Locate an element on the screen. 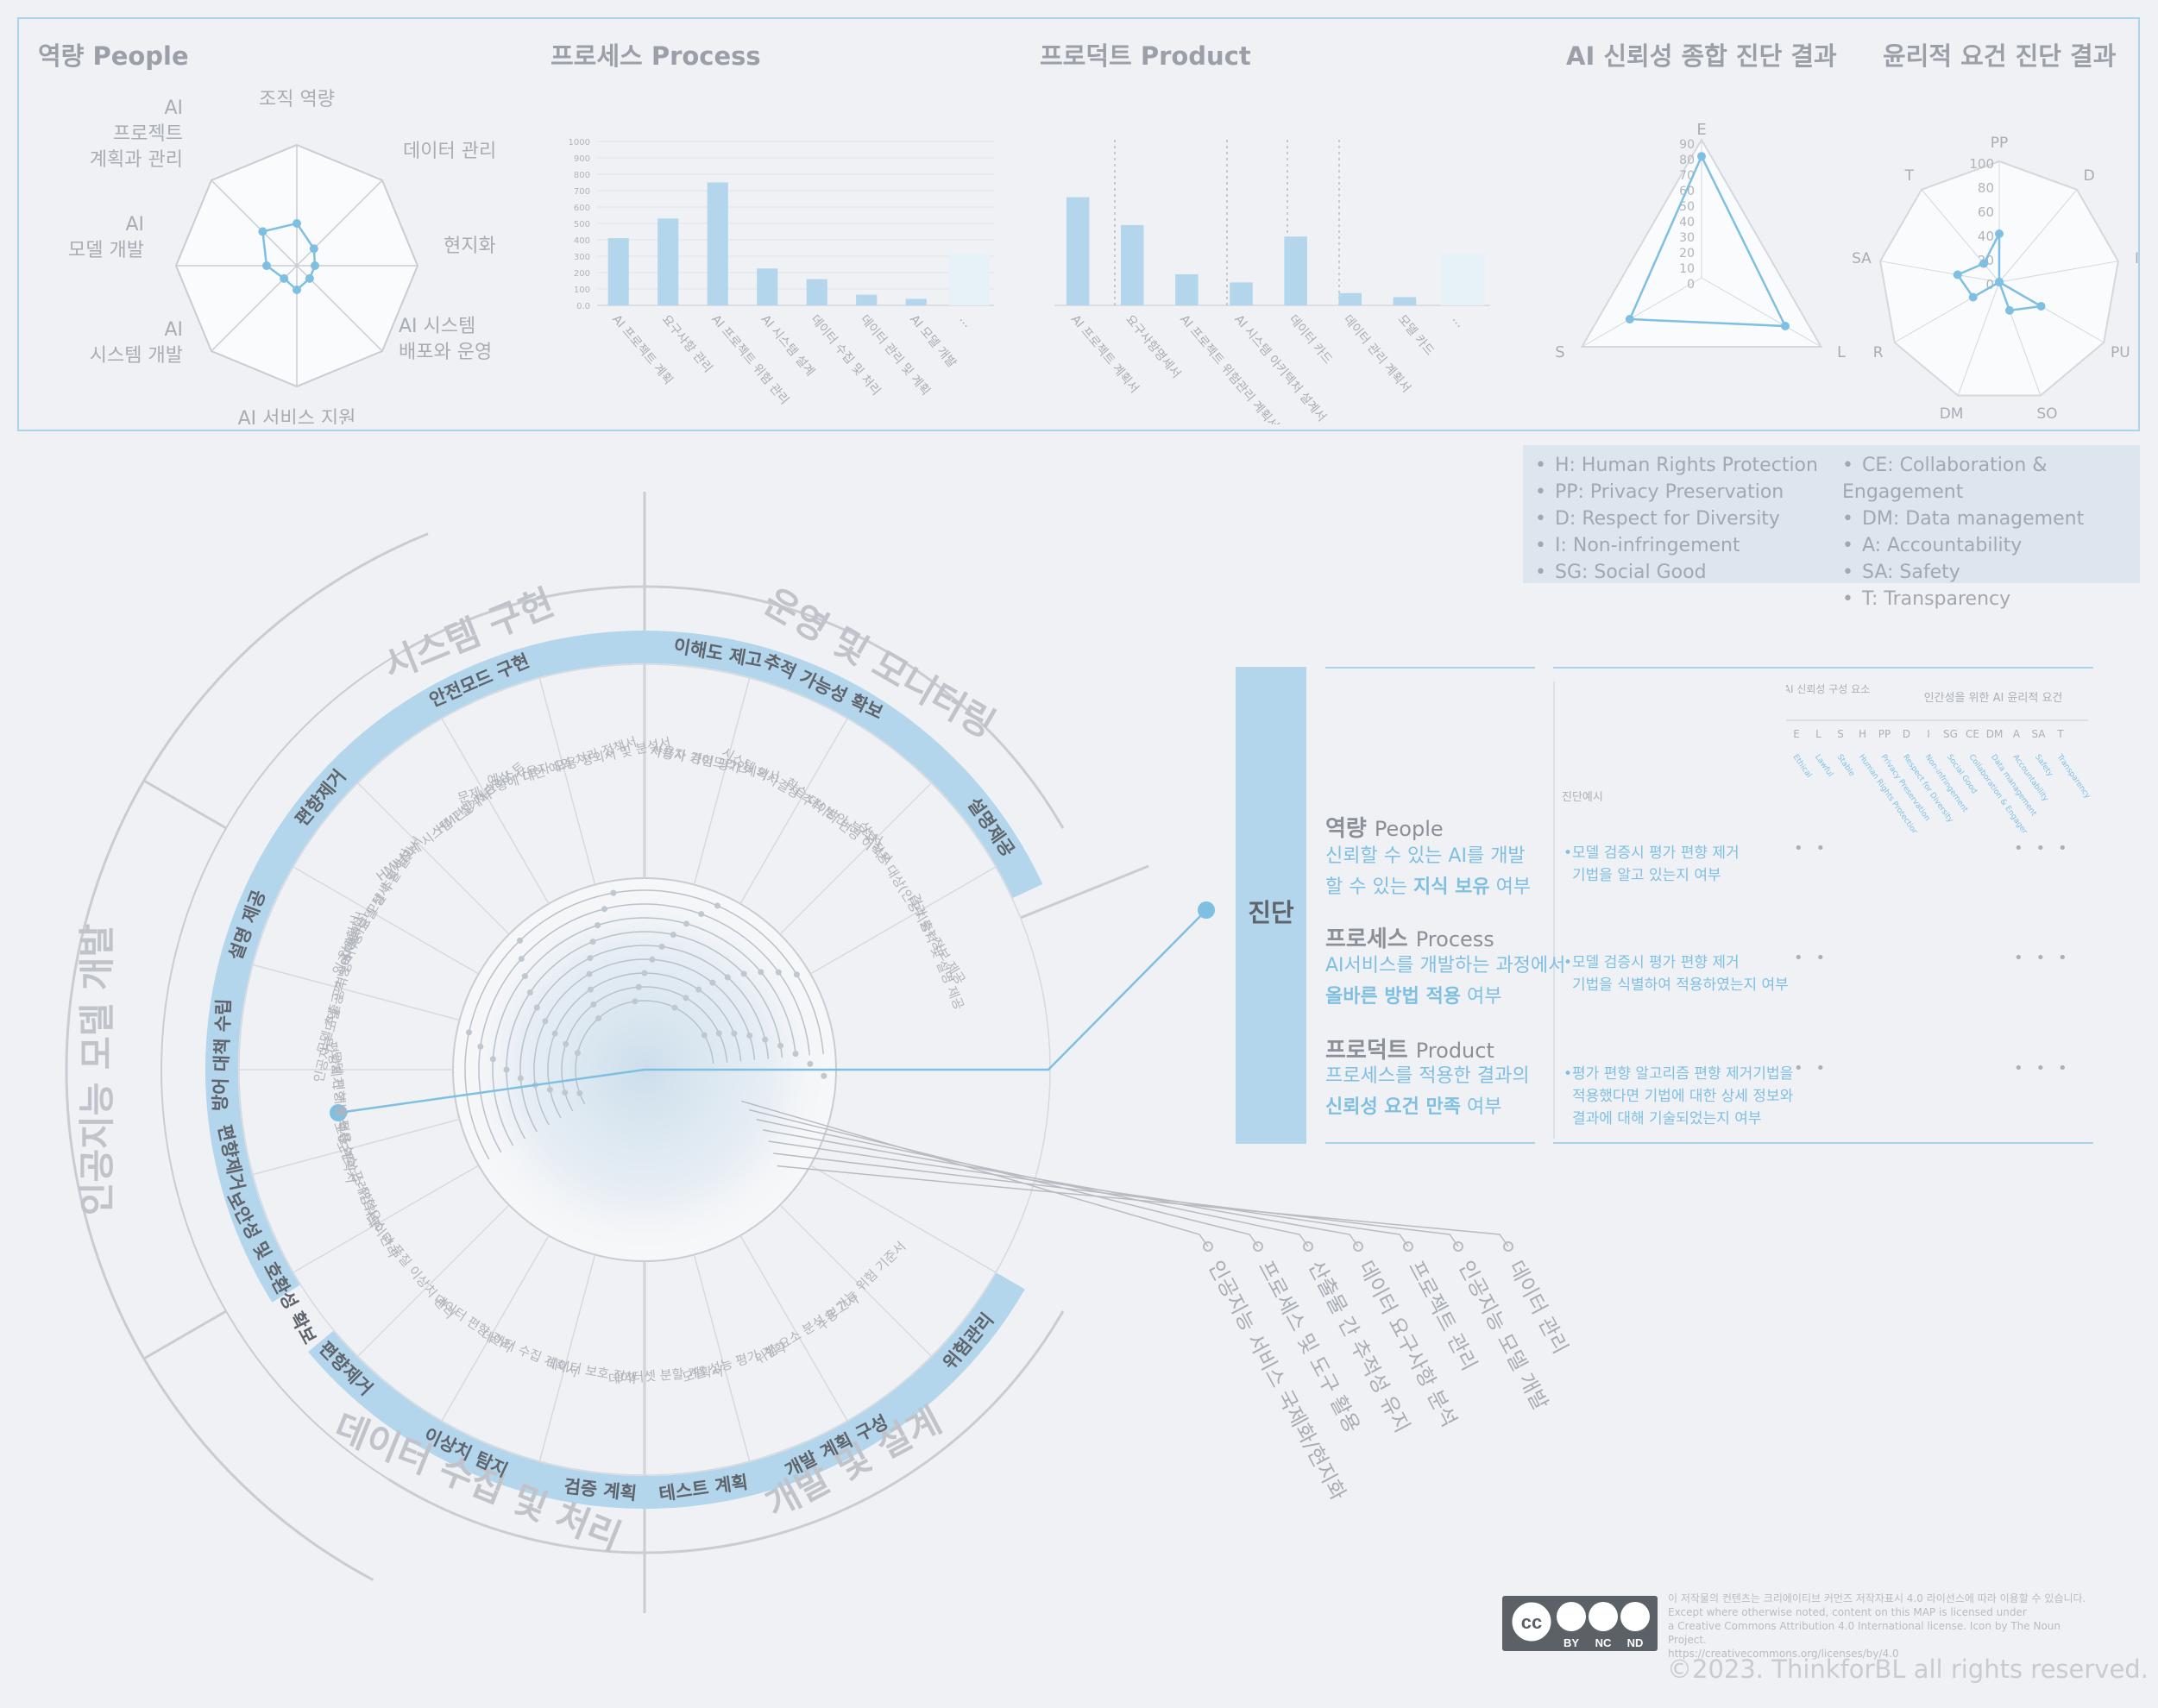  radar-axis-label: D is located at coordinates (2089, 176).